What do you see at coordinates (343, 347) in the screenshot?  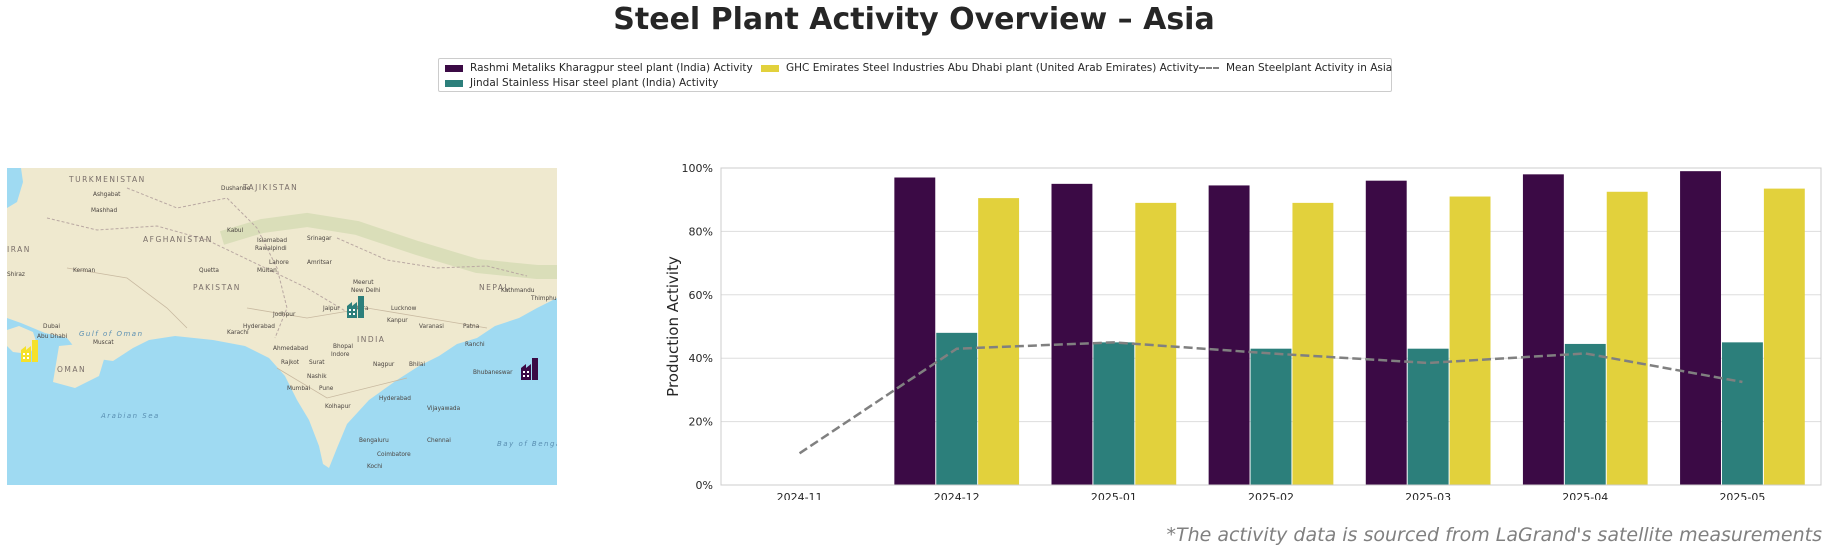 I see `map-label: Bhopal` at bounding box center [343, 347].